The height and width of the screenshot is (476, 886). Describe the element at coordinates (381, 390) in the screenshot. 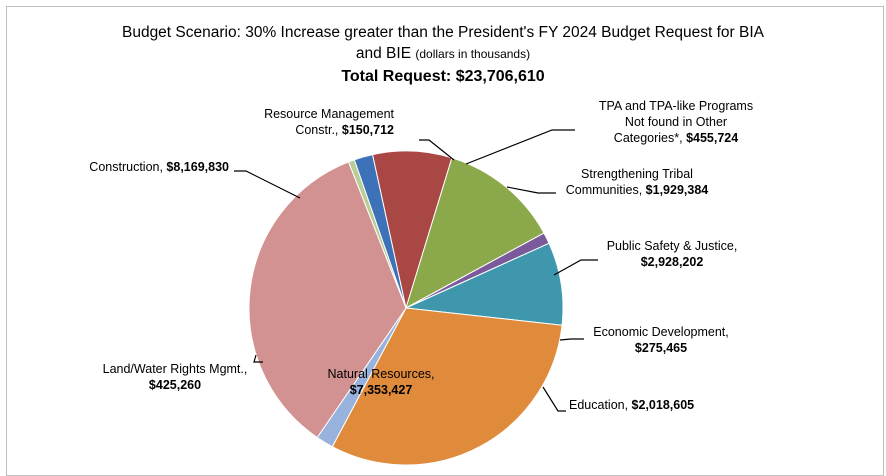

I see `slice-label-value: $7,353,427` at that location.